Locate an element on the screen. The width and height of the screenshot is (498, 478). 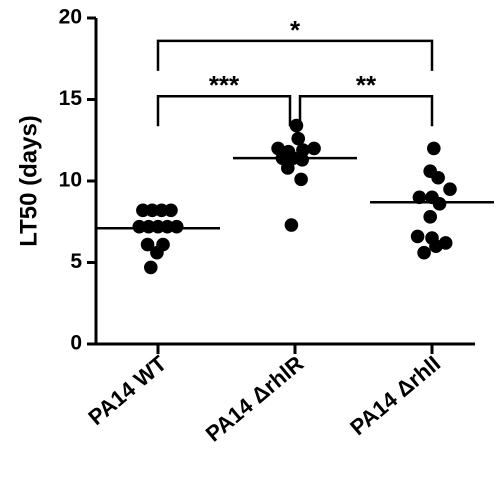
x-category-label: PA14 ΔrhlI is located at coordinates (395, 396).